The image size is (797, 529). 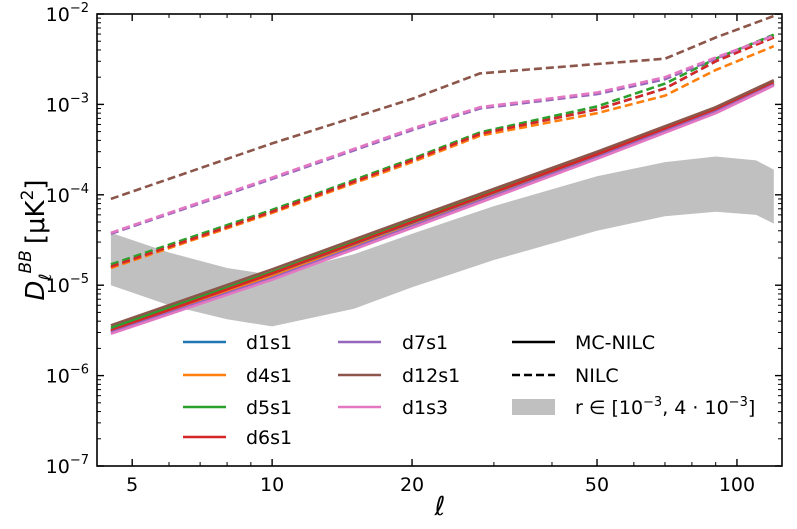 I want to click on legend-entry-d12s1: d12s1, so click(x=399, y=376).